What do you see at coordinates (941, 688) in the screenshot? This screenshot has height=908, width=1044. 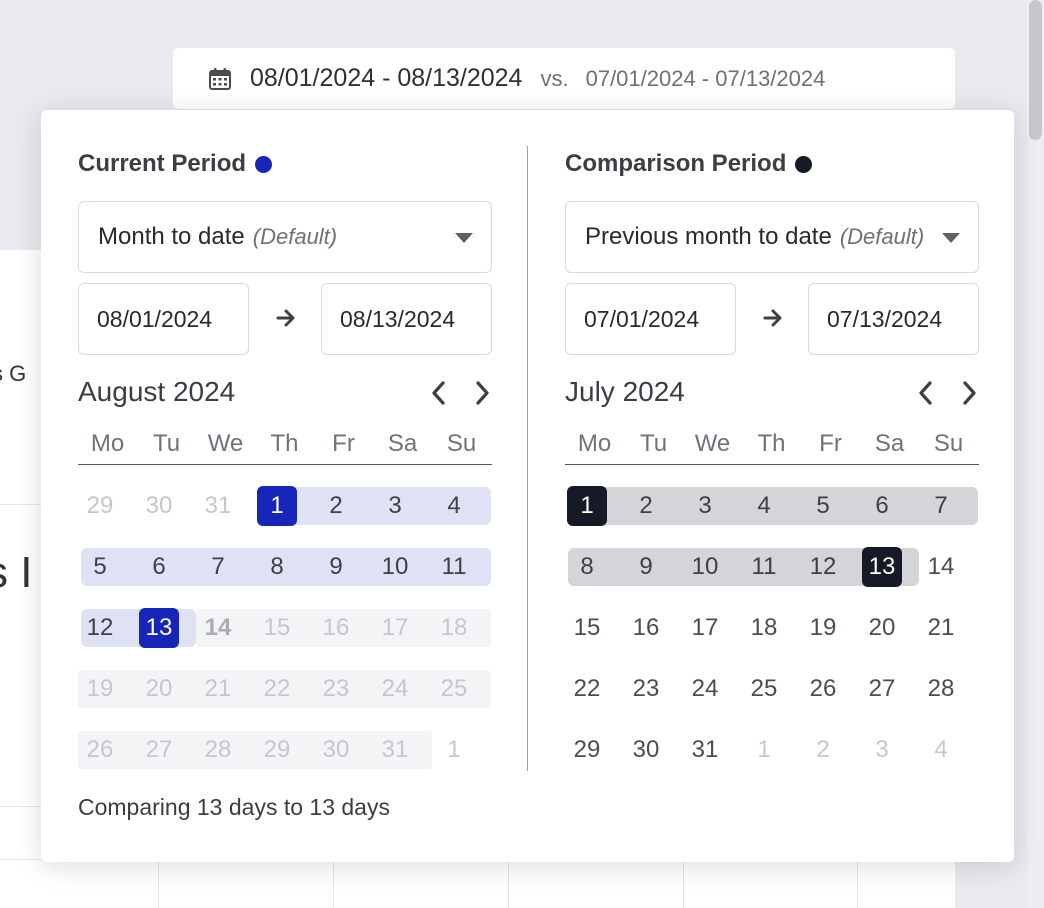 I see `calendar-day: 28` at bounding box center [941, 688].